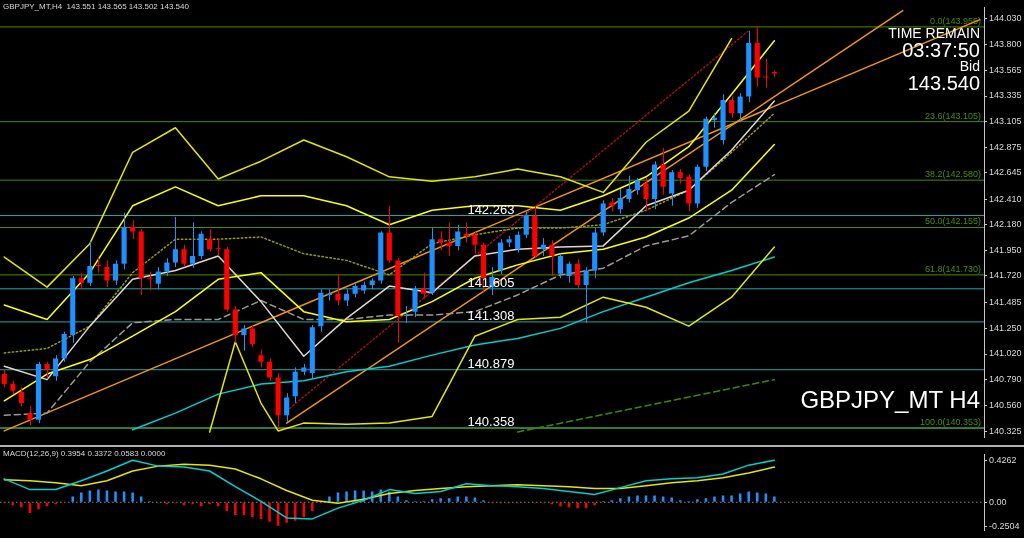 The height and width of the screenshot is (538, 1024). I want to click on y-tick-label: 141.020, so click(1005, 353).